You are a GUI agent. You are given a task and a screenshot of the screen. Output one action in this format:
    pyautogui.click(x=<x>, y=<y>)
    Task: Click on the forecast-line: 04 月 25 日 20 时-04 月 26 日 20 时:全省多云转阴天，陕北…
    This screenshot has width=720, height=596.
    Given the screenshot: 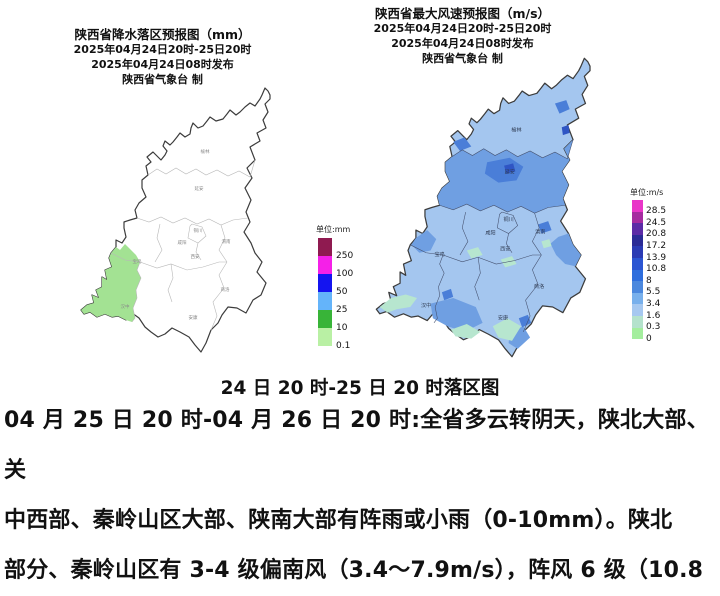 What is the action you would take?
    pyautogui.click(x=356, y=445)
    